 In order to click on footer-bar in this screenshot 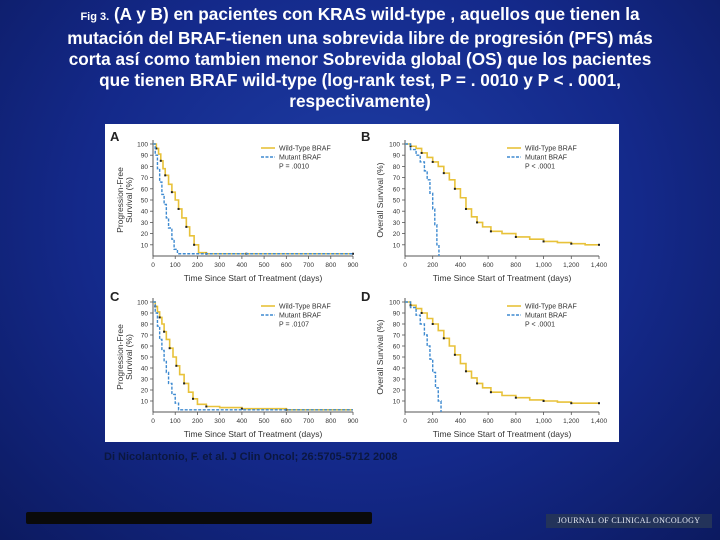, I will do `click(199, 518)`.